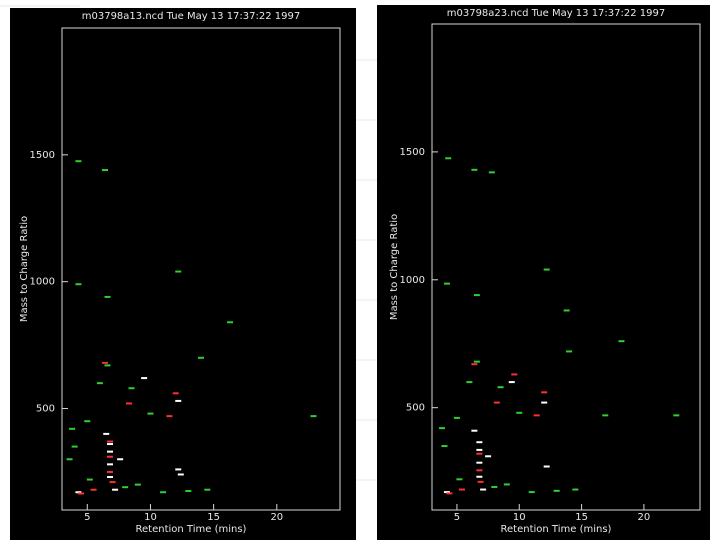 The width and height of the screenshot is (714, 540). Describe the element at coordinates (191, 16) in the screenshot. I see `chart-title: m03798a13.ncd Tue May 13 17:37:22 1997` at that location.